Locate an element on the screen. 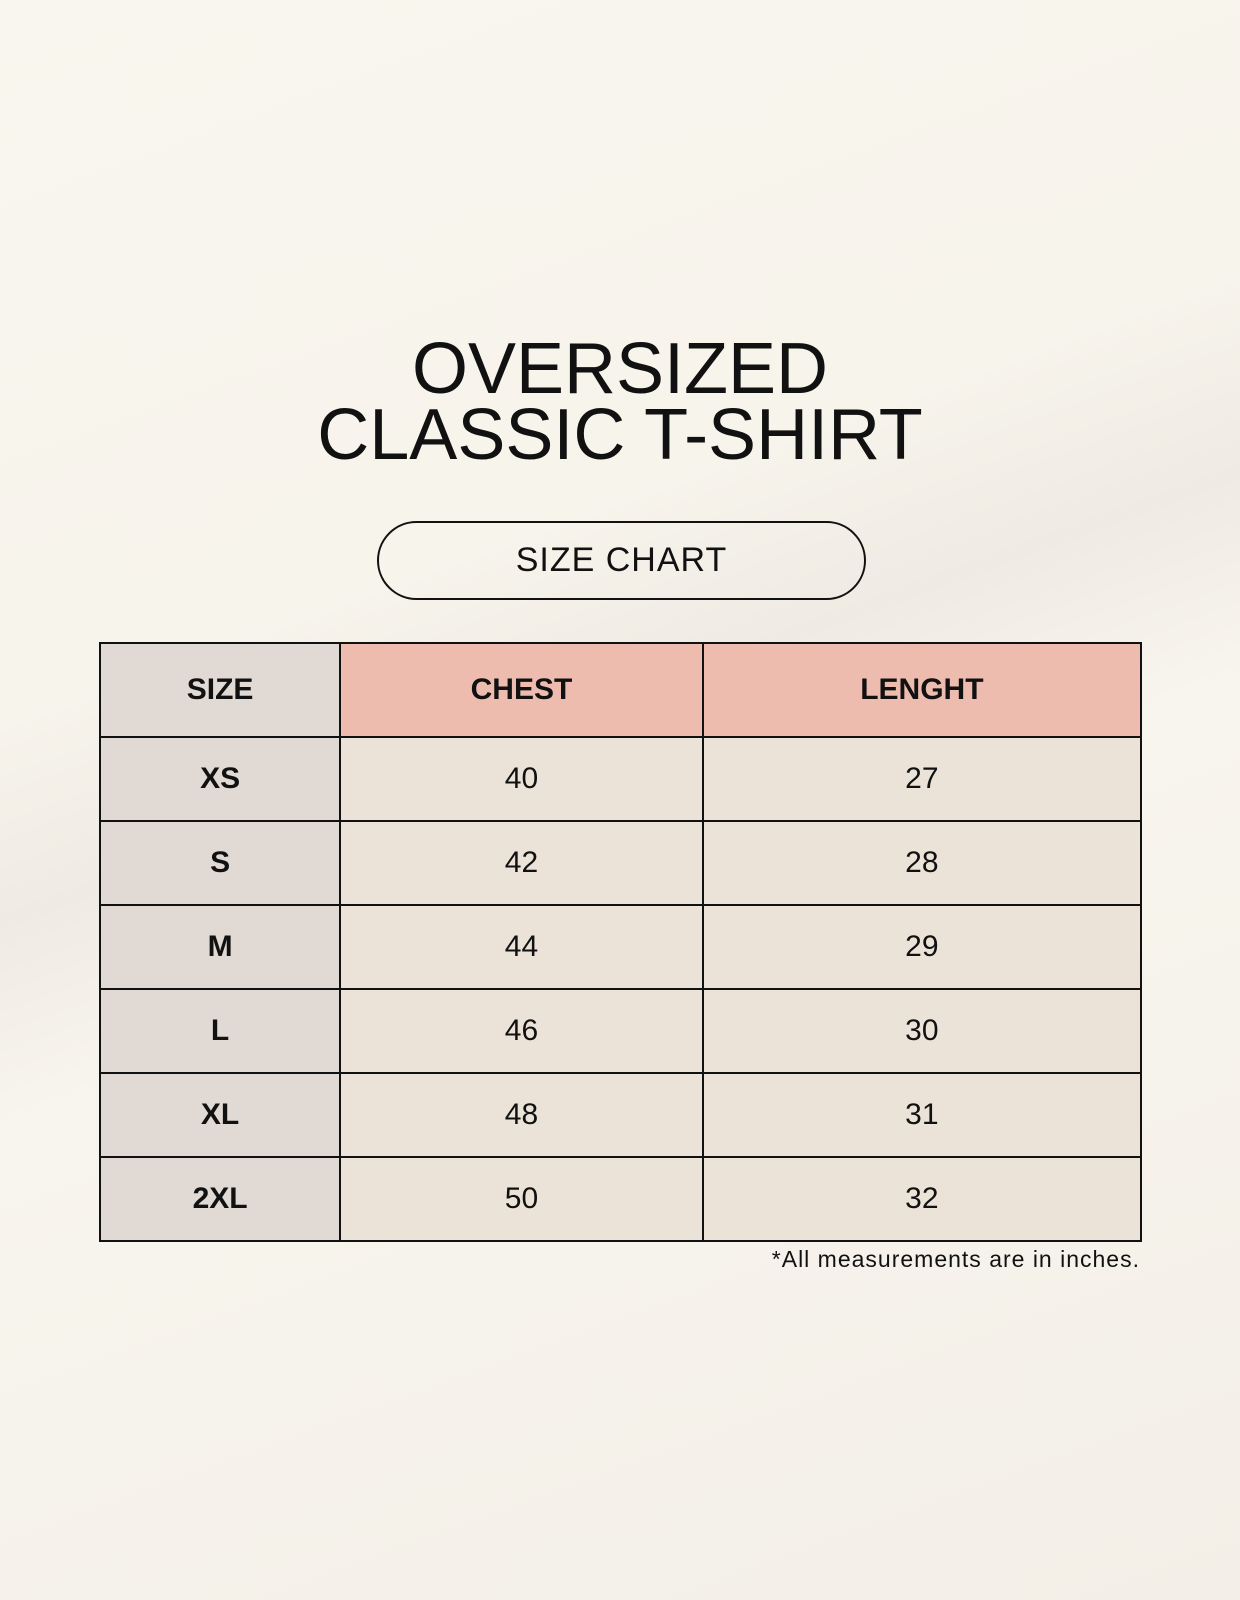 Image resolution: width=1240 pixels, height=1600 pixels. table-row: M 44 29 is located at coordinates (620, 947).